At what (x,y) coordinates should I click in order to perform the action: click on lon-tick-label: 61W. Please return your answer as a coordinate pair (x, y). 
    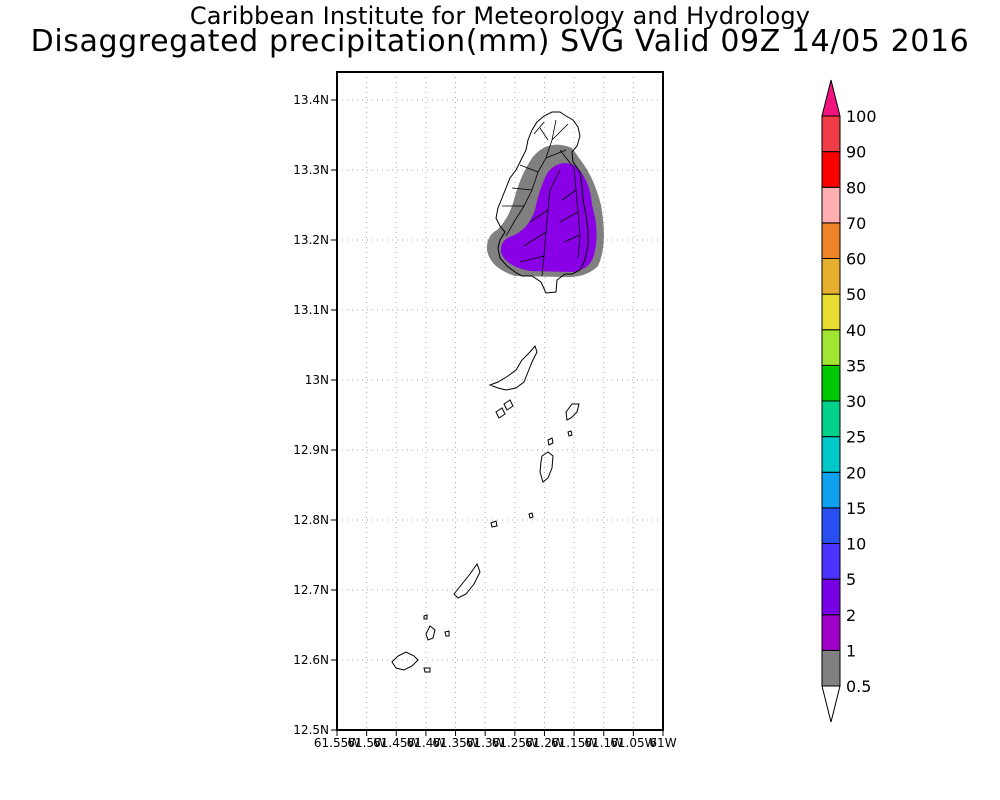
    Looking at the image, I should click on (662, 743).